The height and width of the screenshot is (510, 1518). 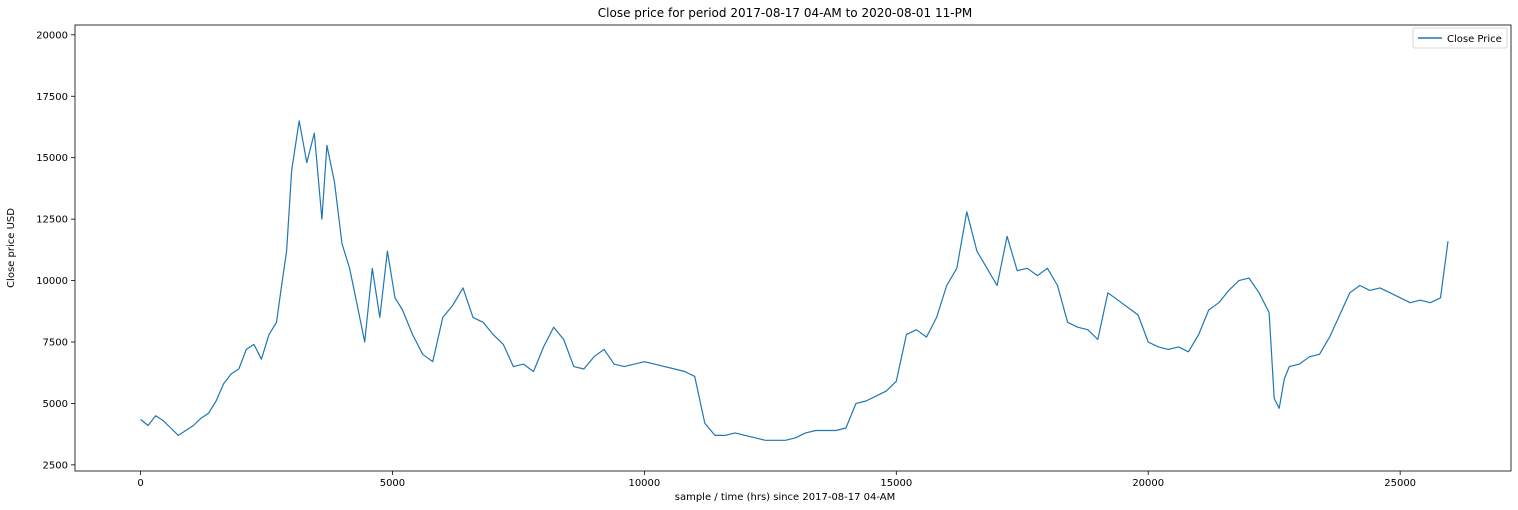 I want to click on y-tick-label: 15000, so click(x=52, y=158).